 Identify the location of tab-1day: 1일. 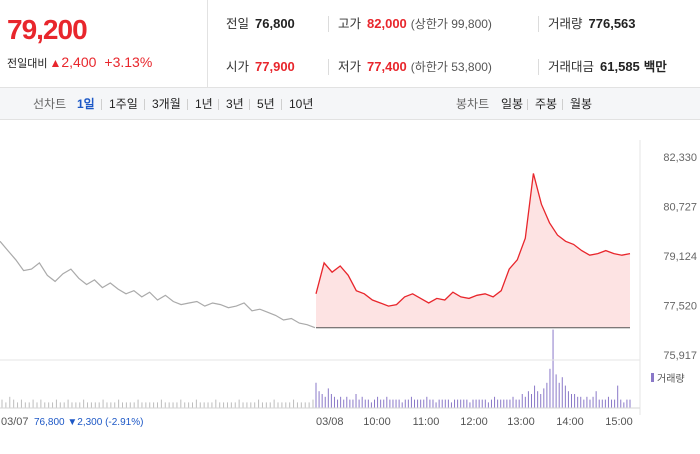
(86, 104).